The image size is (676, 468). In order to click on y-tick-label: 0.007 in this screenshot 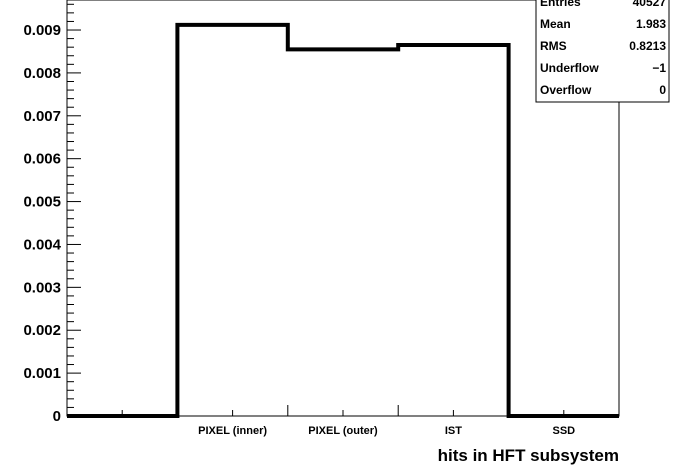, I will do `click(42, 116)`.